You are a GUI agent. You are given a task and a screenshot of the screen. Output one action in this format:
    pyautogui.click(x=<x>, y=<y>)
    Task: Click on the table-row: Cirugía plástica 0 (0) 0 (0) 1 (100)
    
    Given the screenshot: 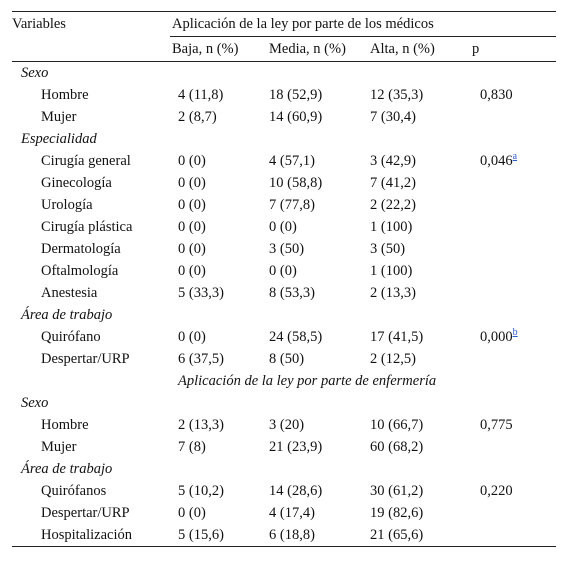 What is the action you would take?
    pyautogui.click(x=284, y=227)
    